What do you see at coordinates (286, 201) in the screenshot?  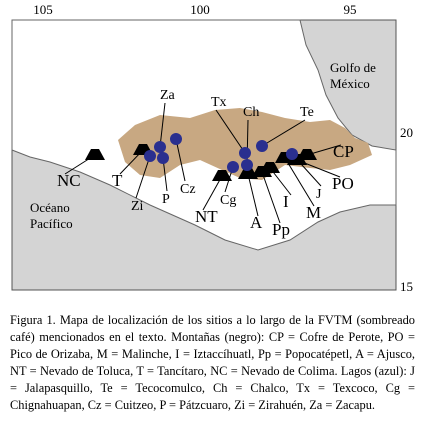 I see `mountain-label: I` at bounding box center [286, 201].